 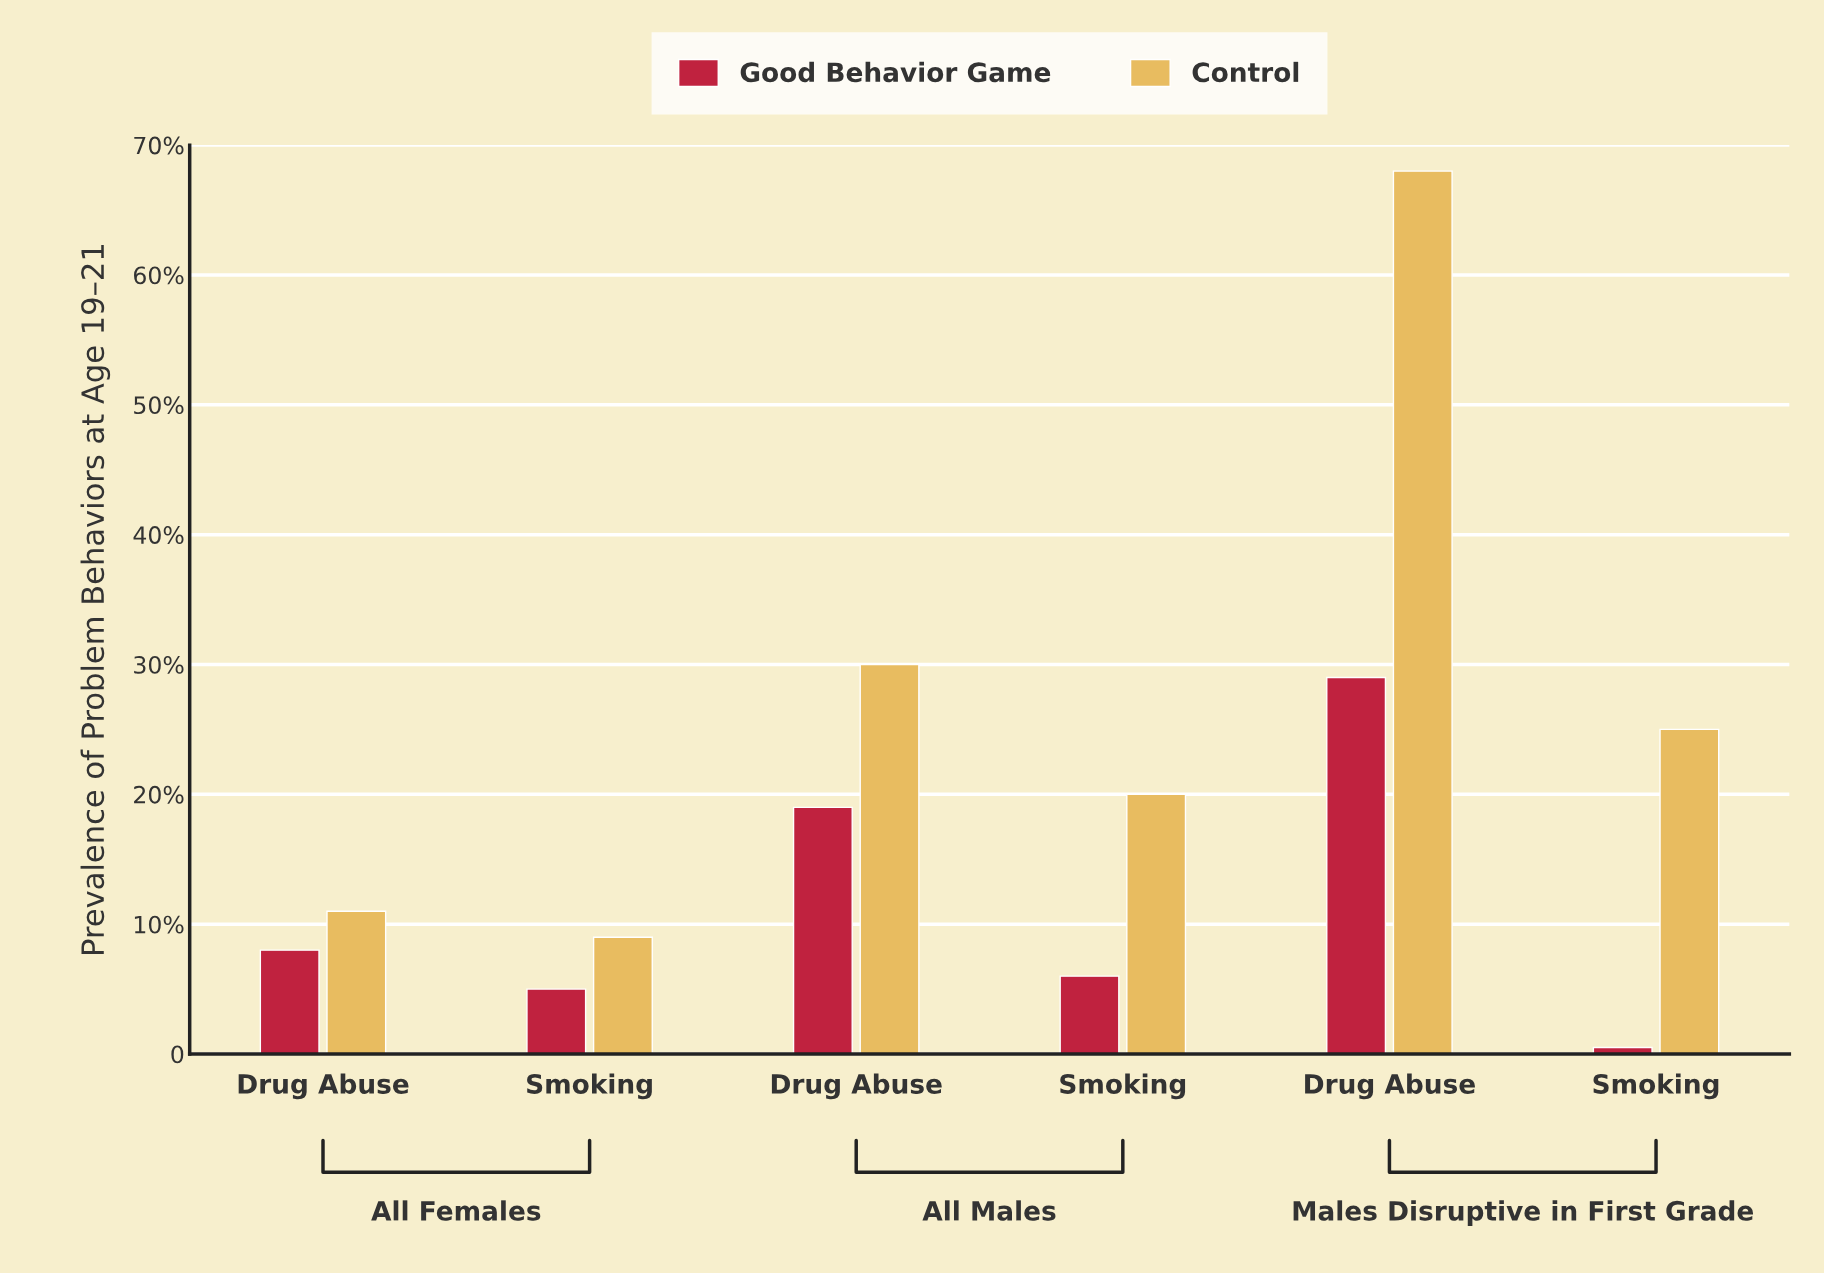 I want to click on text: All Males, so click(x=989, y=1210).